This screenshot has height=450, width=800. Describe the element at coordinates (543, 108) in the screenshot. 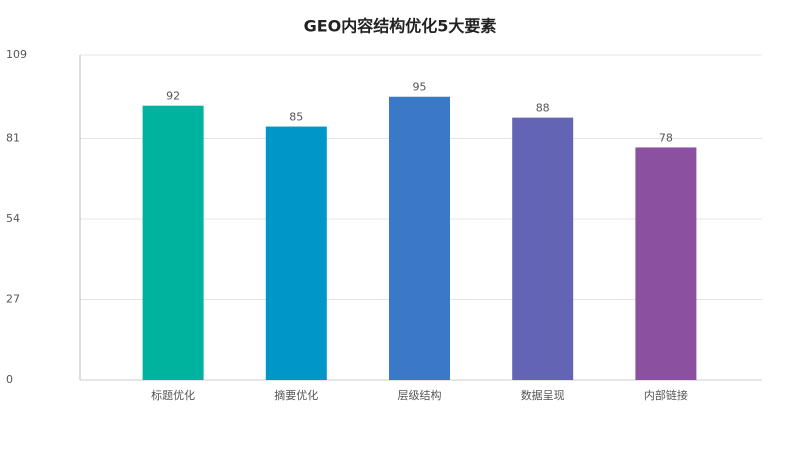

I see `value-label: 88` at that location.